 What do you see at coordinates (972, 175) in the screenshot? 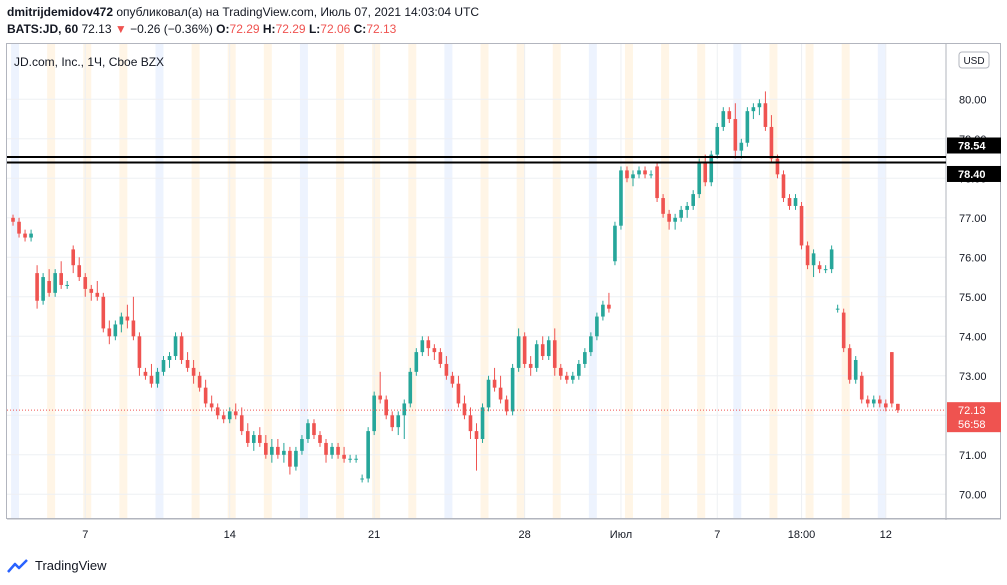
I see `level-price-label: 78.40` at bounding box center [972, 175].